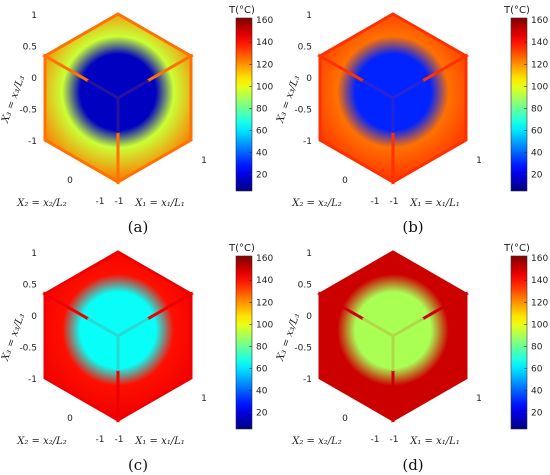 This screenshot has width=550, height=475. I want to click on panel-label: (c), so click(138, 465).